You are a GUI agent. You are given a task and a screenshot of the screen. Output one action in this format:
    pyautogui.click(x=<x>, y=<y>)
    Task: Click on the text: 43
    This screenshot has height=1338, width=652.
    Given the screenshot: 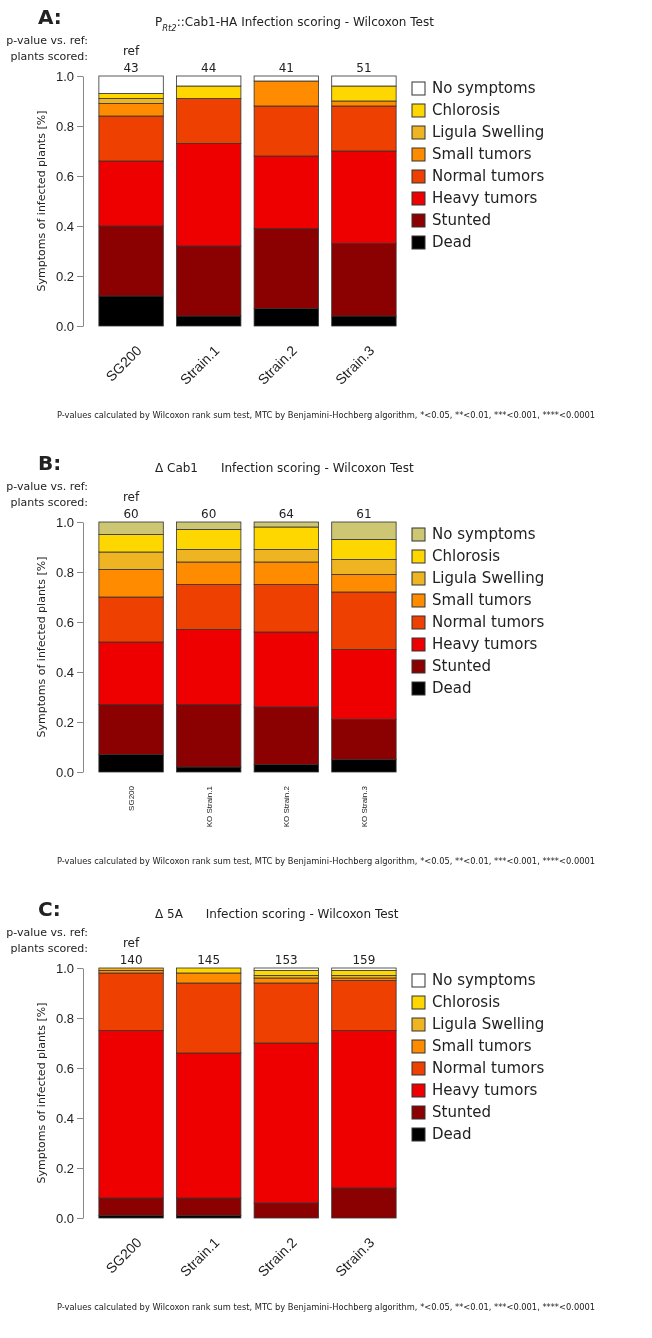 What is the action you would take?
    pyautogui.click(x=131, y=68)
    